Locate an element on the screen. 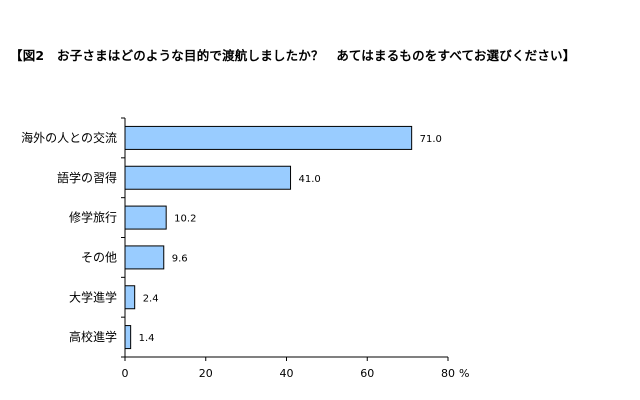 The image size is (640, 400). x-tick-label: 40 is located at coordinates (287, 373).